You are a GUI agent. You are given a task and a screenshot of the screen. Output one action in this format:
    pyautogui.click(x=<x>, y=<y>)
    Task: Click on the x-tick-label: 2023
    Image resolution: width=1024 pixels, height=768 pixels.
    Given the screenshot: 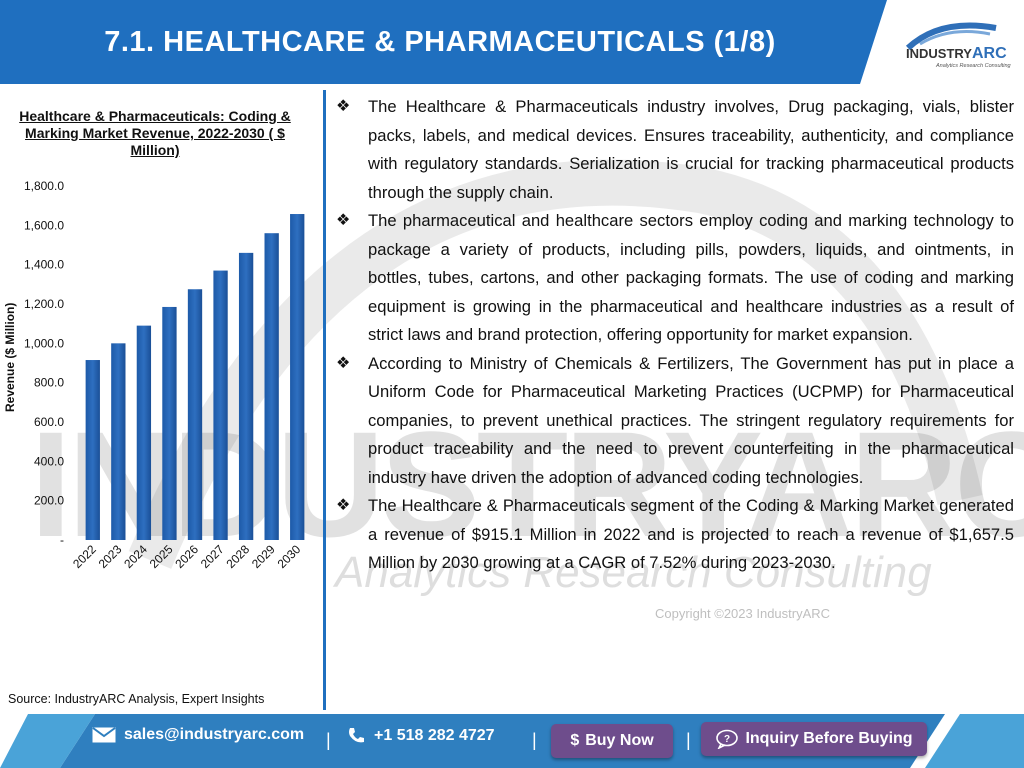 What is the action you would take?
    pyautogui.click(x=110, y=556)
    